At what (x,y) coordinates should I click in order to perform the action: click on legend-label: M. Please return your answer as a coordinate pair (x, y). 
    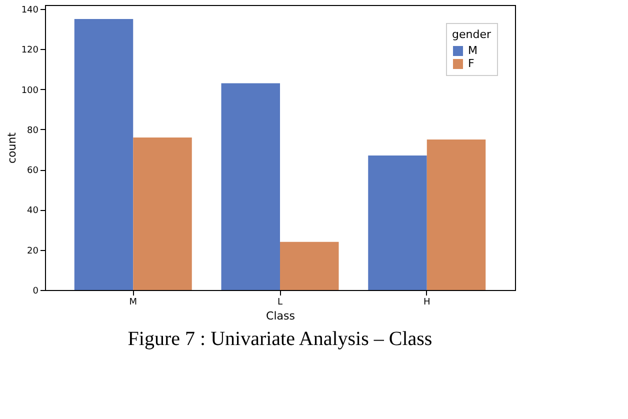
    Looking at the image, I should click on (473, 50).